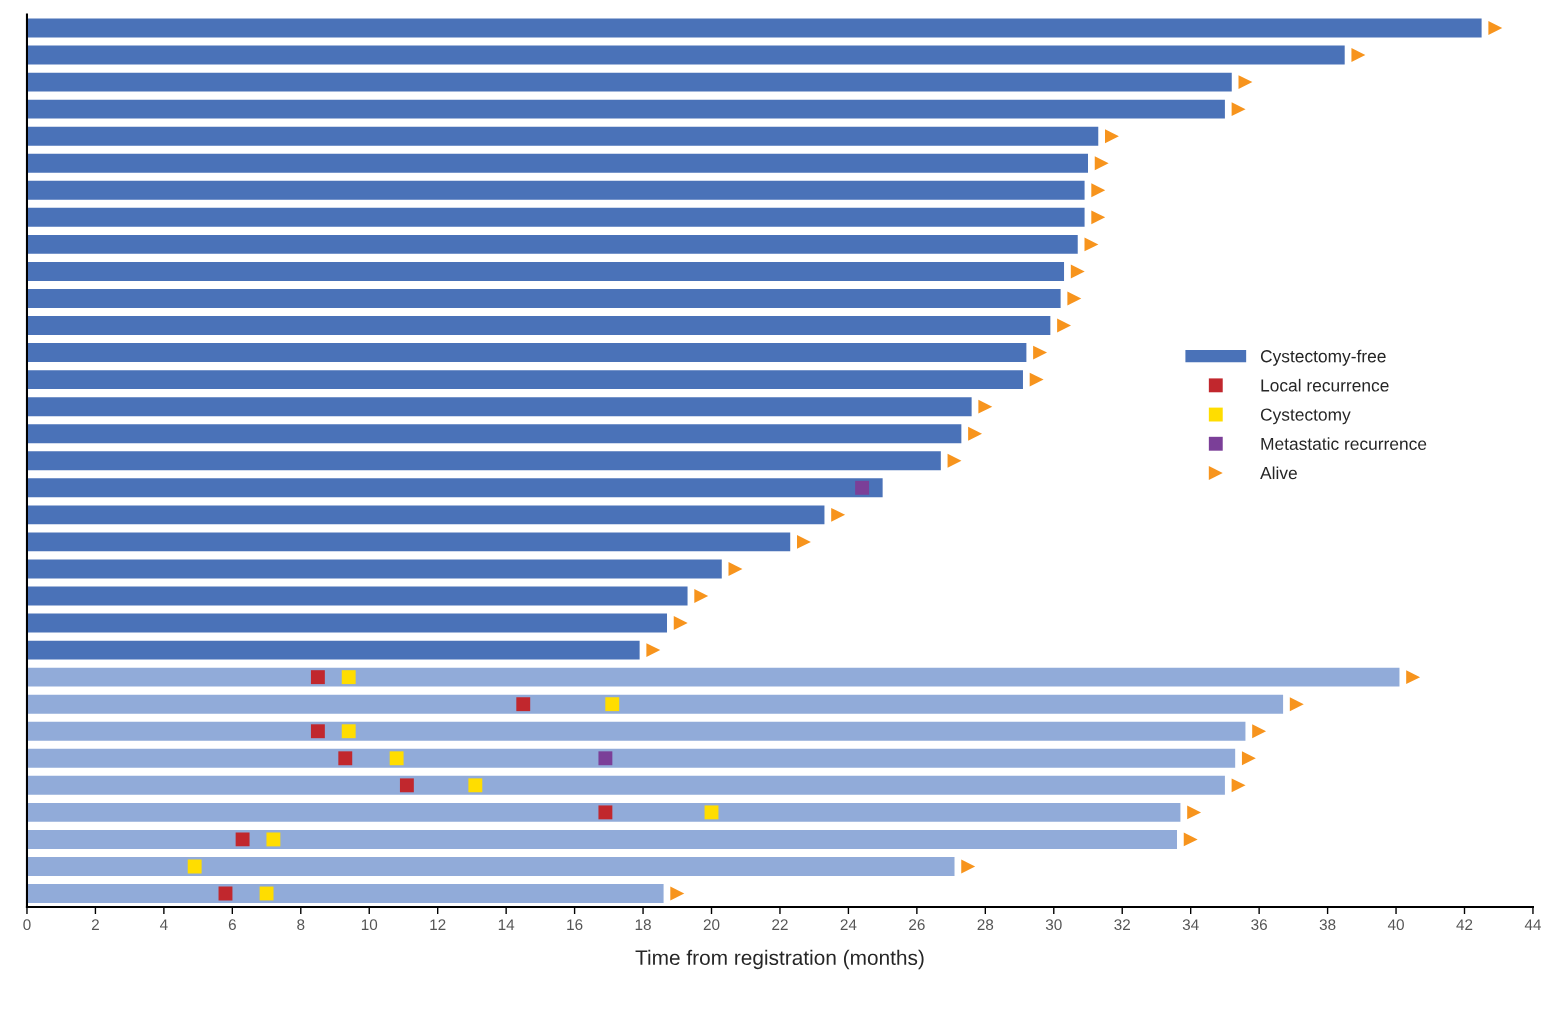 This screenshot has height=1013, width=1550. Describe the element at coordinates (1395, 925) in the screenshot. I see `x-tick-label: 40` at that location.